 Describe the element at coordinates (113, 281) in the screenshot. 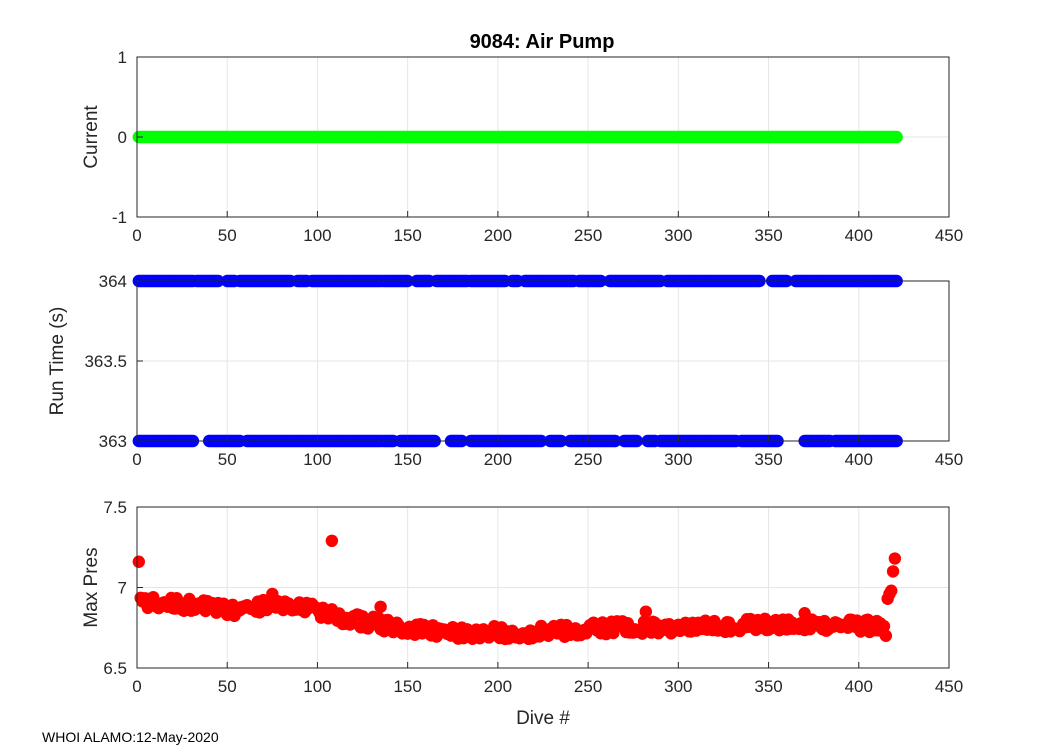

I see `y-tick-label: 364` at that location.